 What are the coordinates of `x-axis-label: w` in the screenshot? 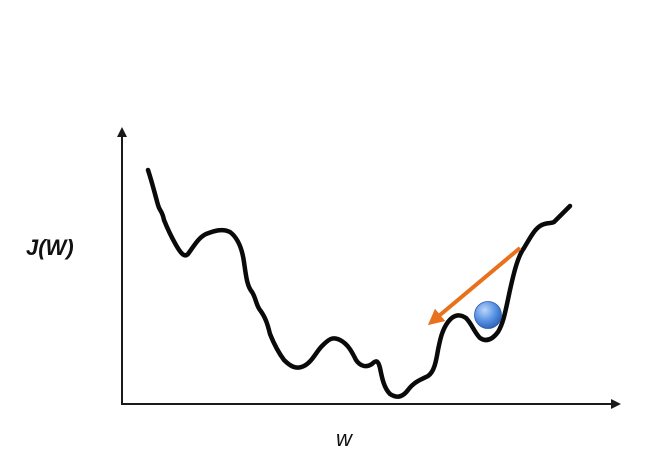 It's located at (345, 438).